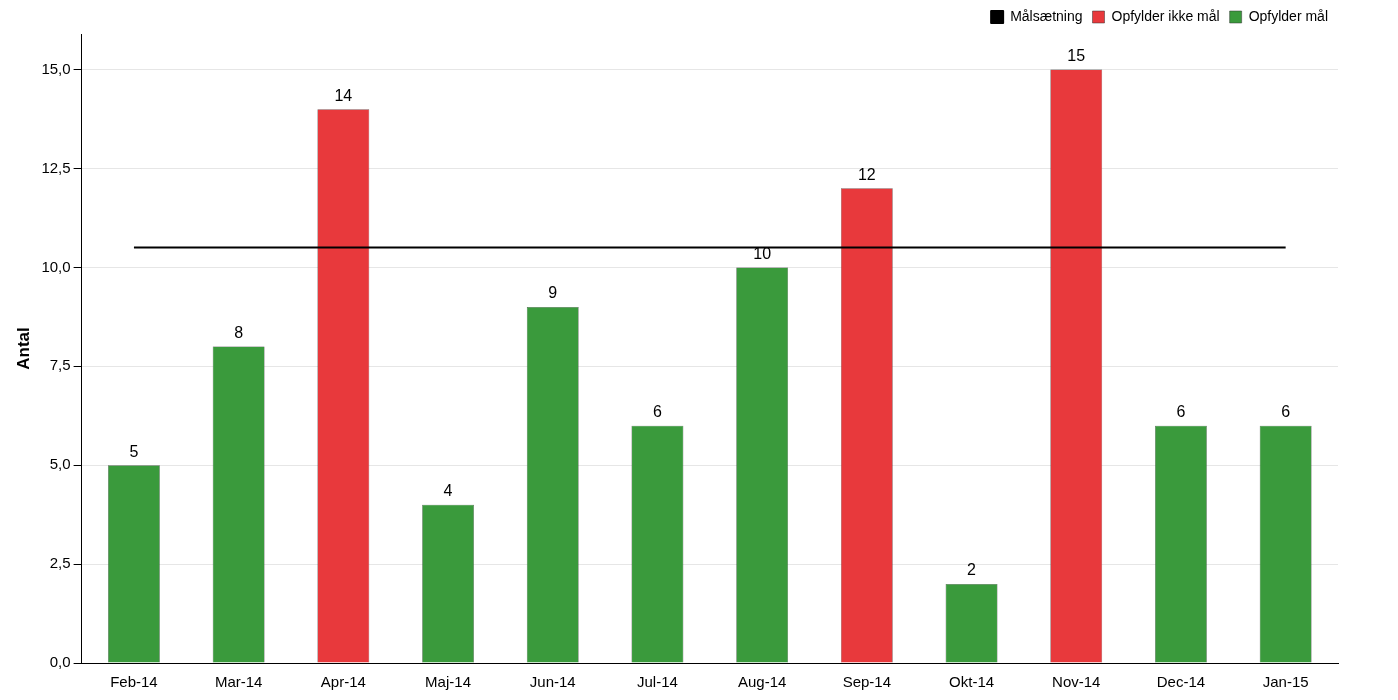  What do you see at coordinates (1076, 56) in the screenshot?
I see `data-label: 15` at bounding box center [1076, 56].